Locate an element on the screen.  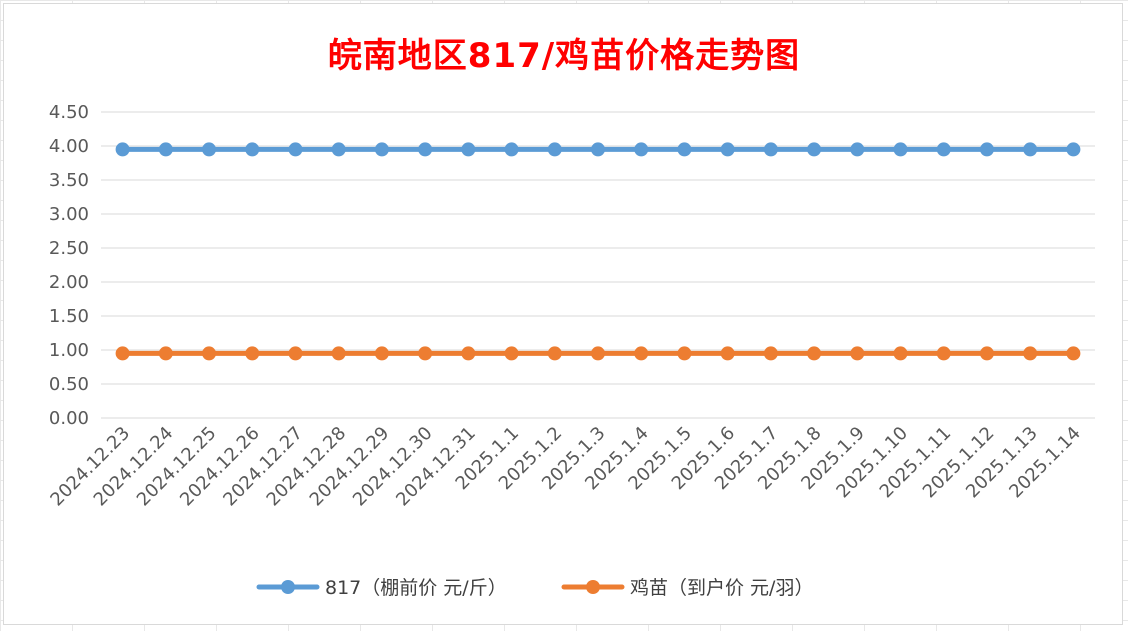
legend-label: 817（棚前价 元/斤） is located at coordinates (416, 588).